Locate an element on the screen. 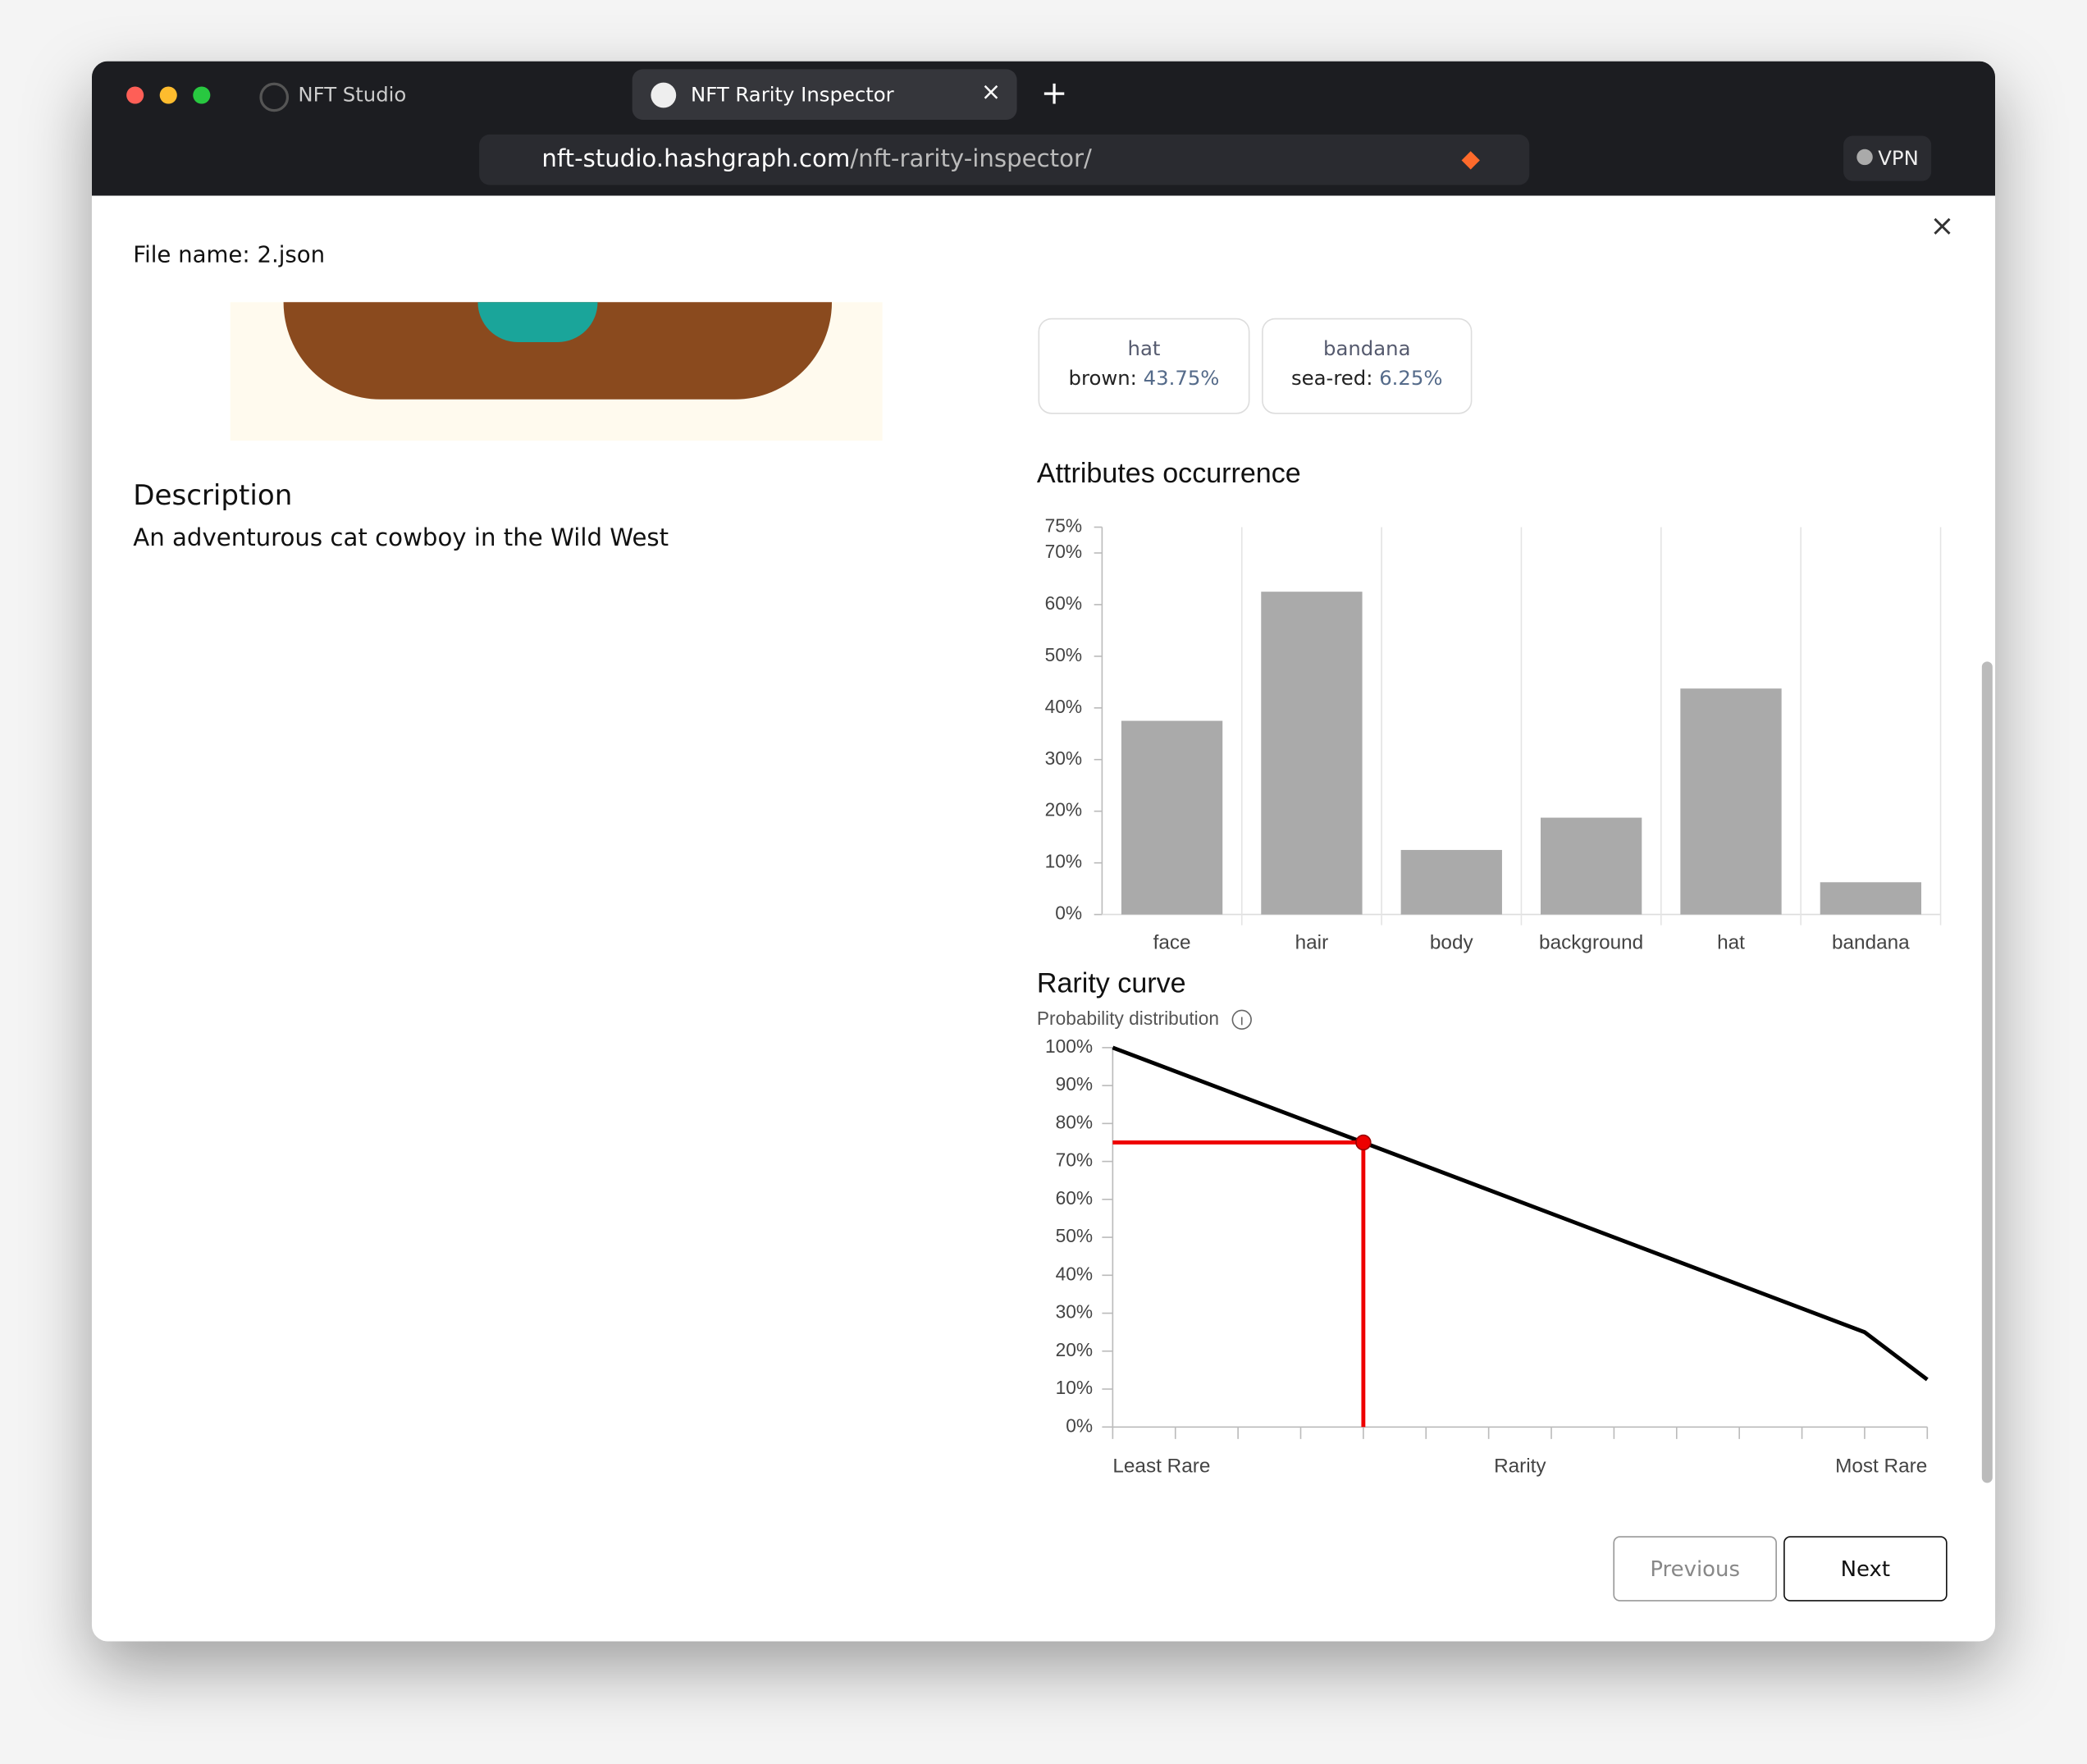 The height and width of the screenshot is (1764, 2087). x-axis-label: Rarity is located at coordinates (1520, 1466).